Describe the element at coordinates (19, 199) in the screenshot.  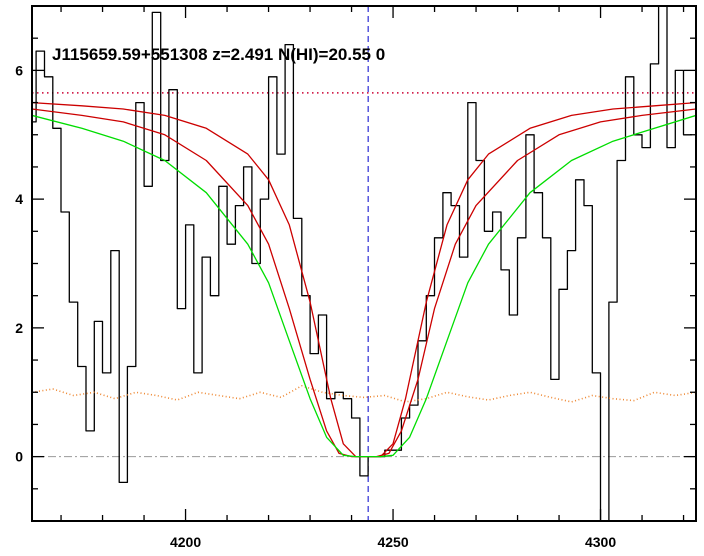
I see `y-tick-label: 4` at that location.